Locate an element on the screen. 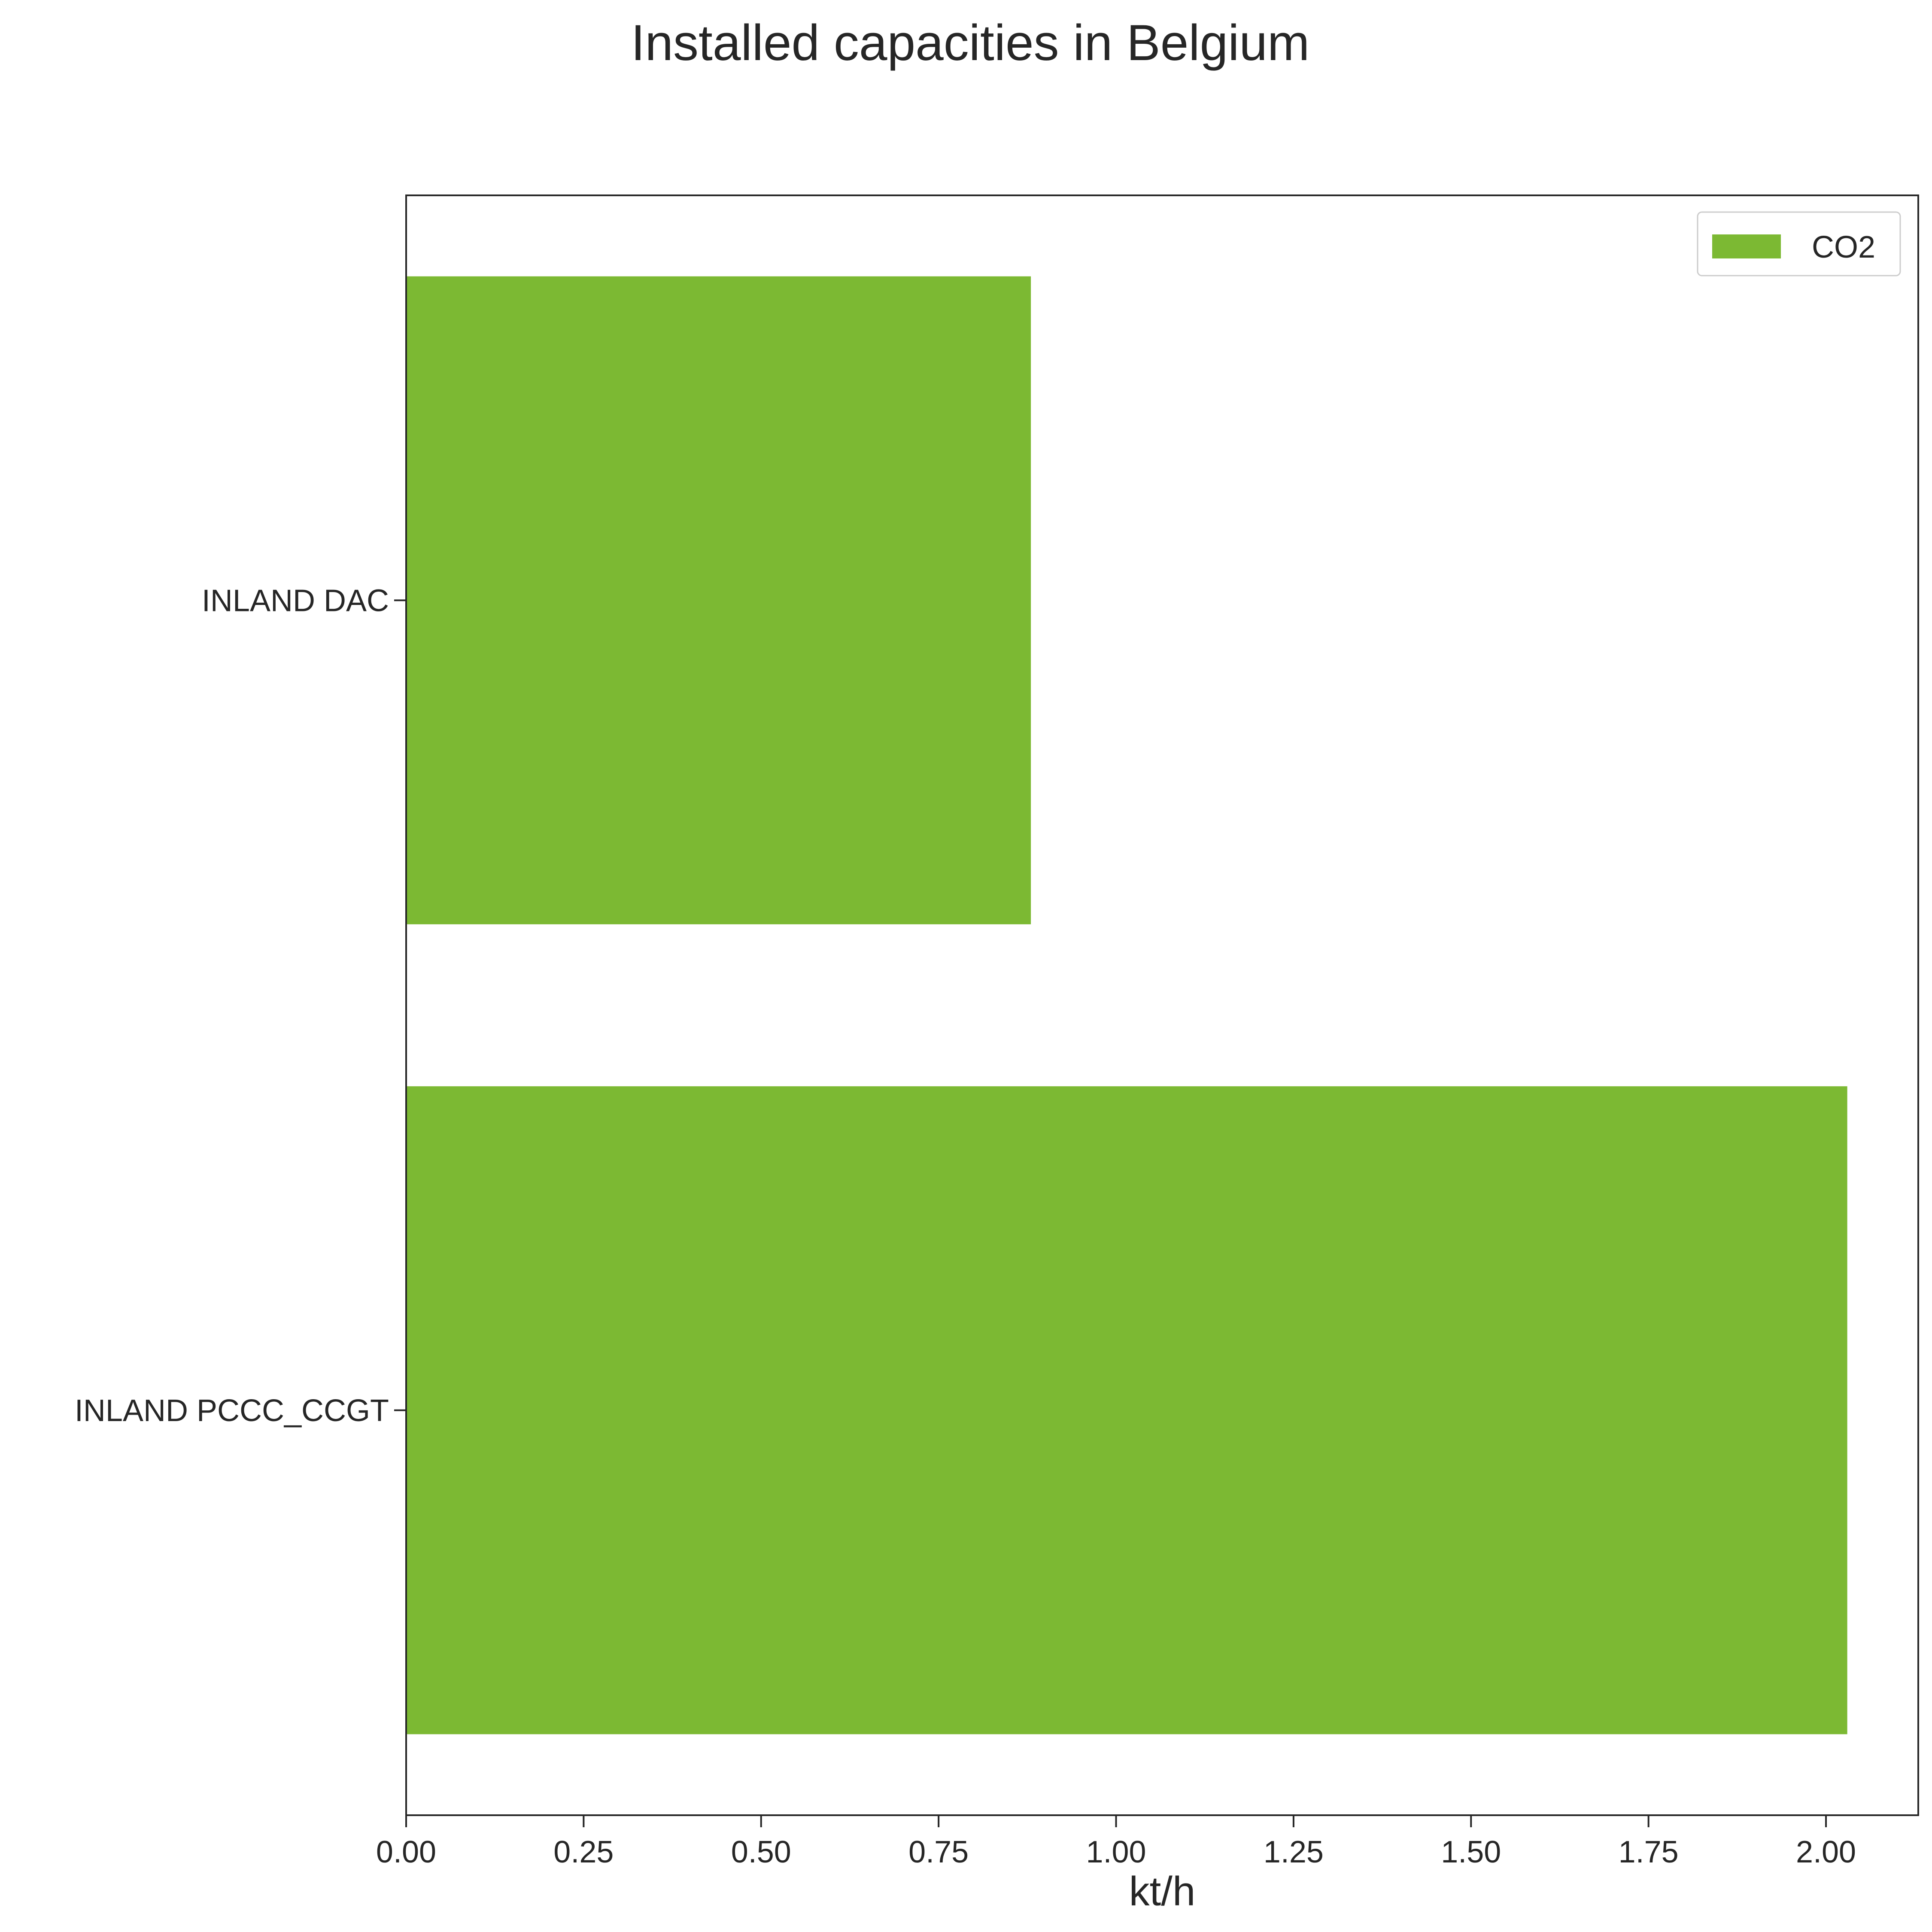  legend-swatch-co2 is located at coordinates (1747, 246).